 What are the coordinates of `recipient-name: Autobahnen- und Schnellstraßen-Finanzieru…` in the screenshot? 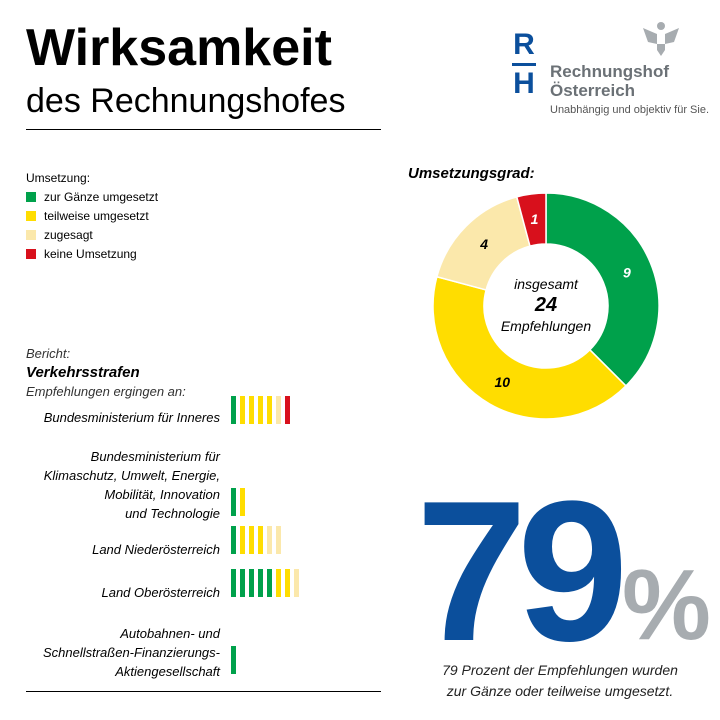 It's located at (131, 652).